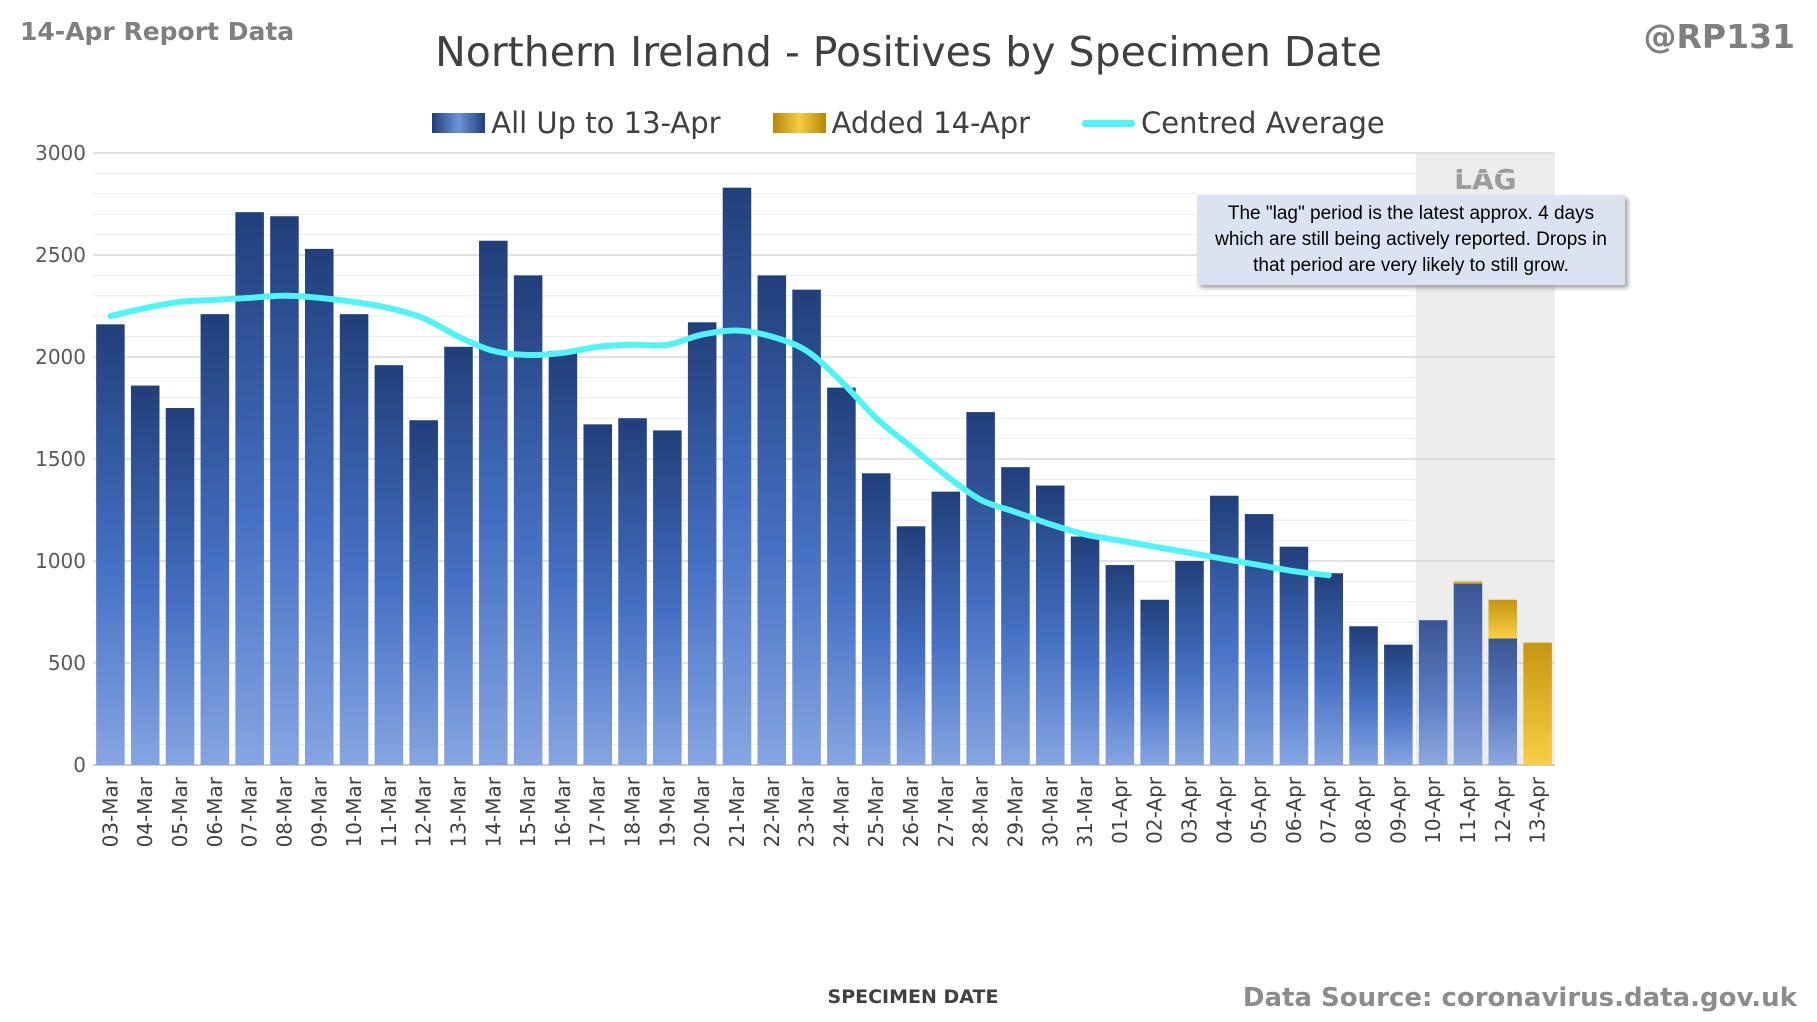 Image resolution: width=1817 pixels, height=1022 pixels. I want to click on bar-all-up-to-07-Apr, so click(1329, 669).